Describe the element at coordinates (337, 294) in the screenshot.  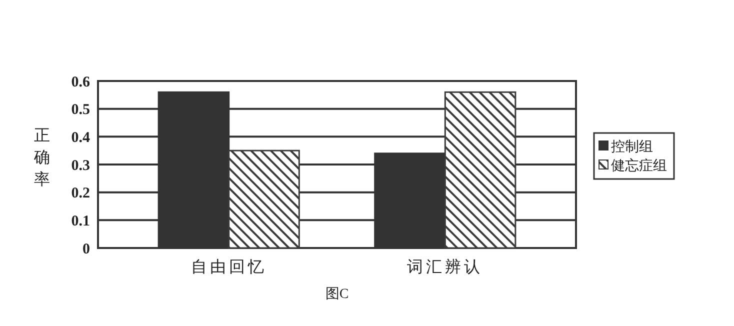
I see `text: 图C` at that location.